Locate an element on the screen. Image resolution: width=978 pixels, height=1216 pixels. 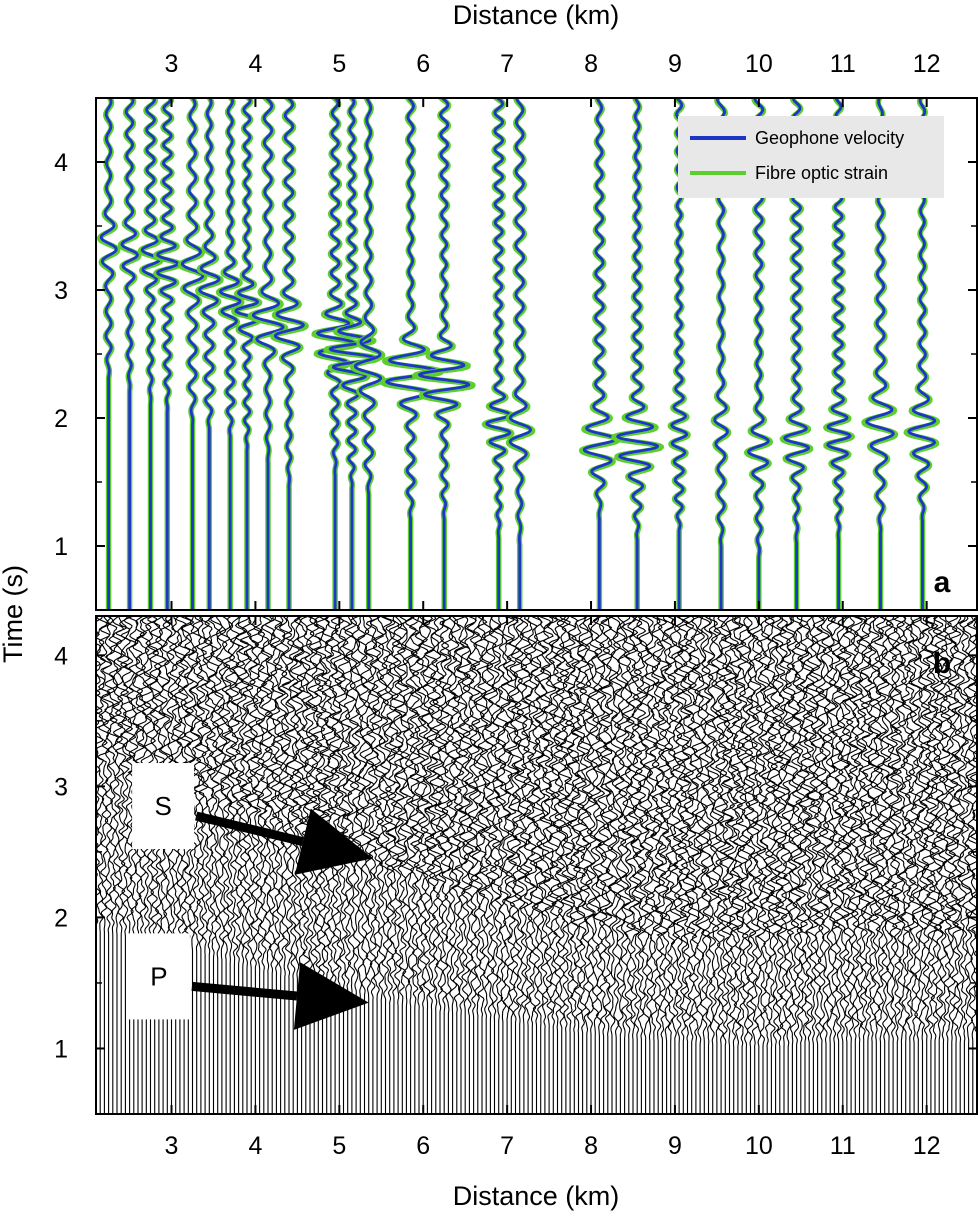
x-tick-label-top: 3 is located at coordinates (172, 64).